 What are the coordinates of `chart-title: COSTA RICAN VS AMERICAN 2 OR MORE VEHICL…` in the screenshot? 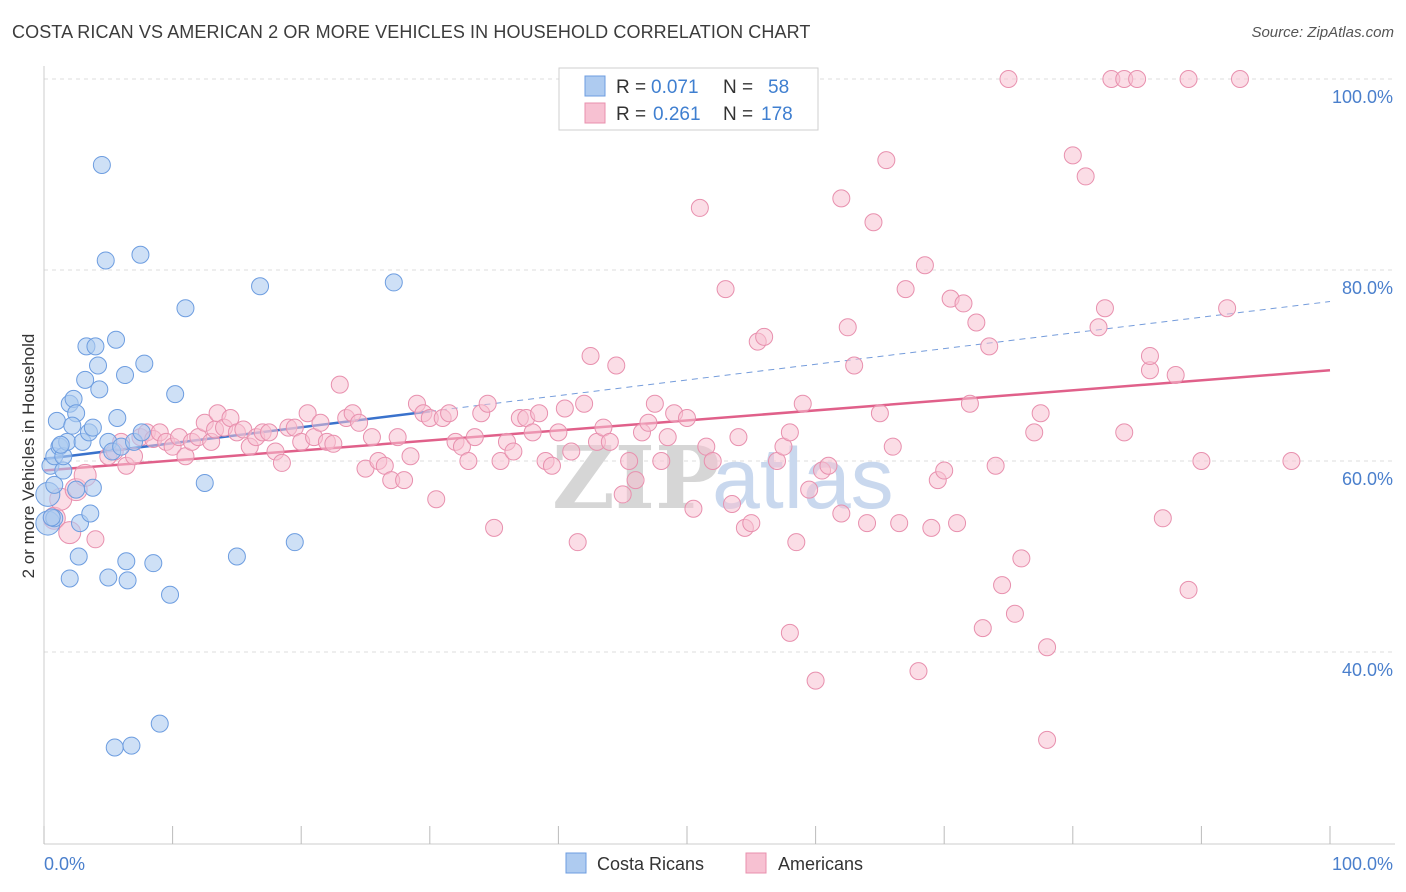 It's located at (411, 32).